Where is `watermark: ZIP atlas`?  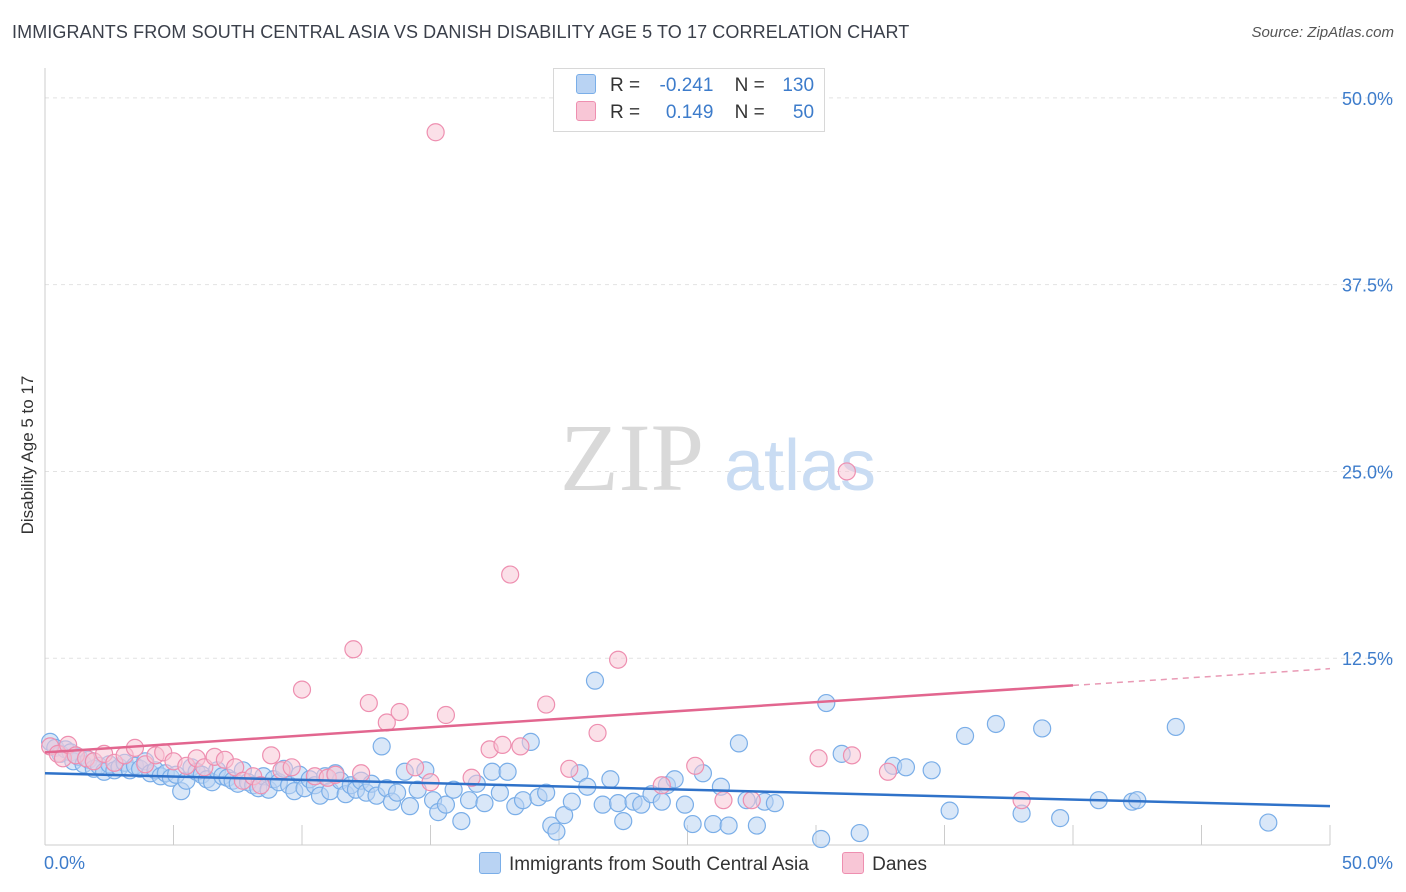
watermark: ZIP atlas is located at coordinates (718, 457).